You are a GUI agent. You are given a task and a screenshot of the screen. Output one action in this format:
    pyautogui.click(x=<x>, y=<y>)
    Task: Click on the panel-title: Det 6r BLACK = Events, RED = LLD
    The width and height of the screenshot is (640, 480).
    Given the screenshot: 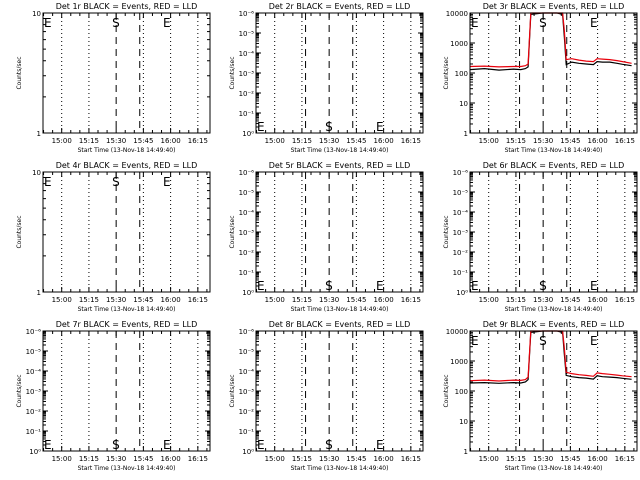 What is the action you would take?
    pyautogui.click(x=554, y=165)
    